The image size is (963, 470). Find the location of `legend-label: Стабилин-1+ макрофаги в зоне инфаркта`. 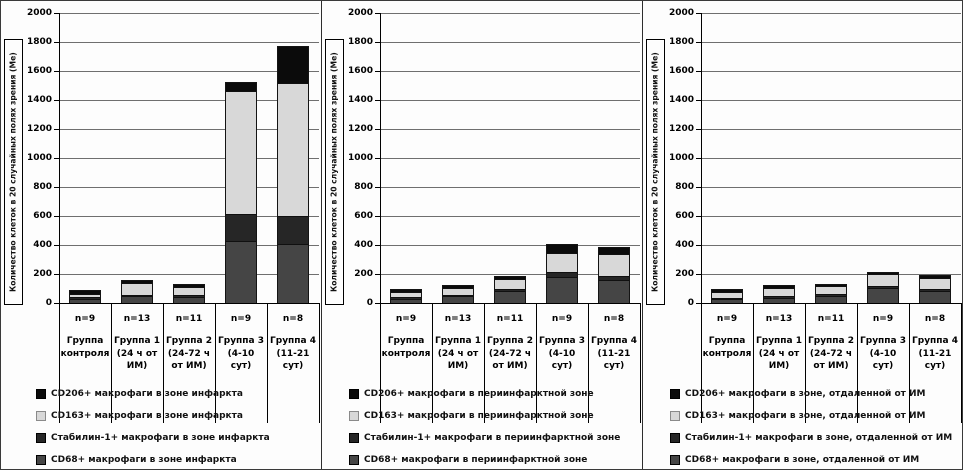

legend-label: Стабилин-1+ макрофаги в зоне инфаркта is located at coordinates (160, 438).